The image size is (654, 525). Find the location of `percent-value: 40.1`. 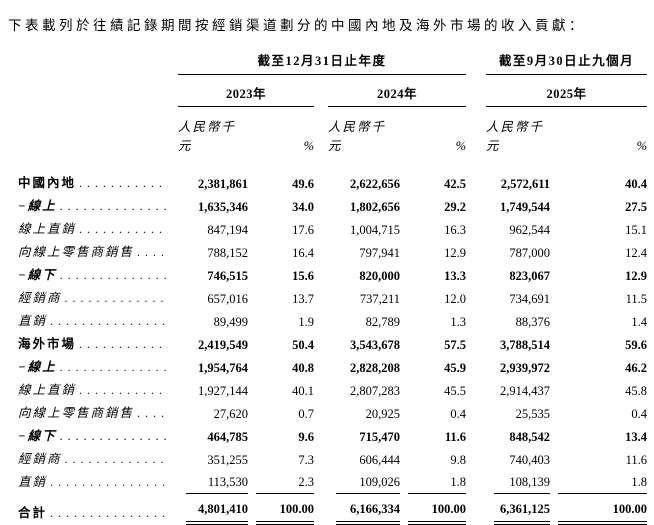

percent-value: 40.1 is located at coordinates (303, 391).